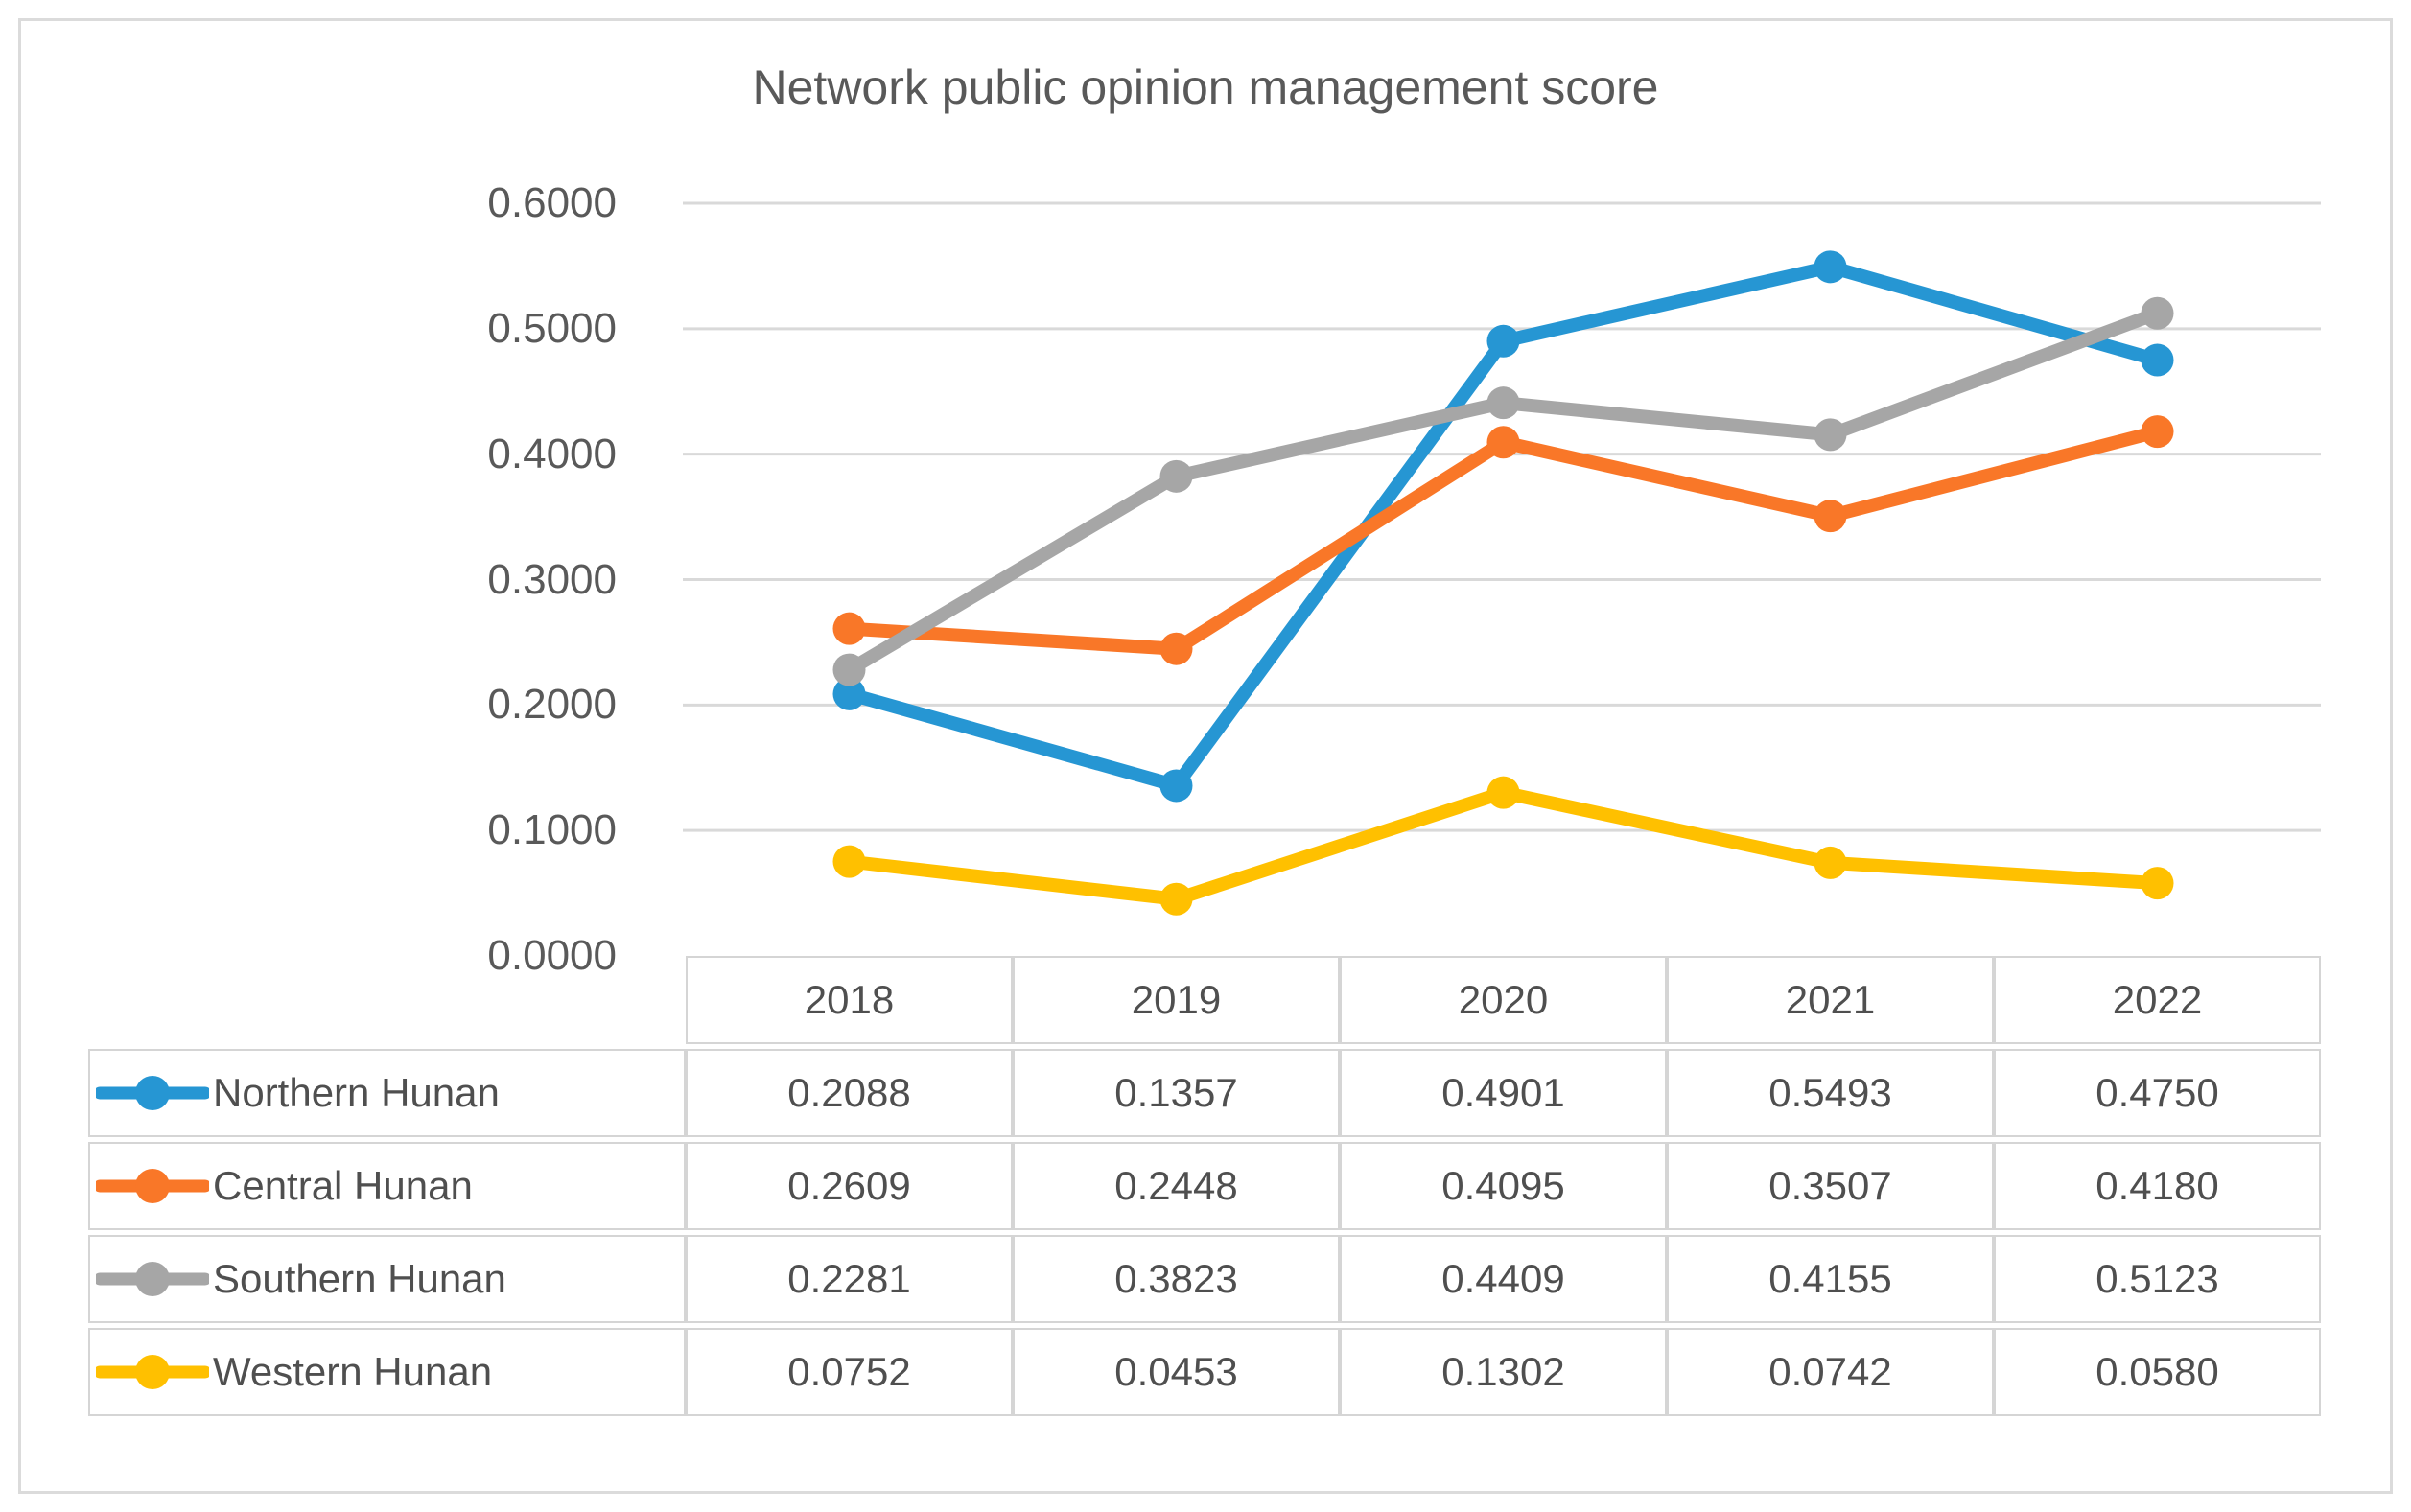 The height and width of the screenshot is (1512, 2411). What do you see at coordinates (1831, 1279) in the screenshot?
I see `value-cell: 0.4155` at bounding box center [1831, 1279].